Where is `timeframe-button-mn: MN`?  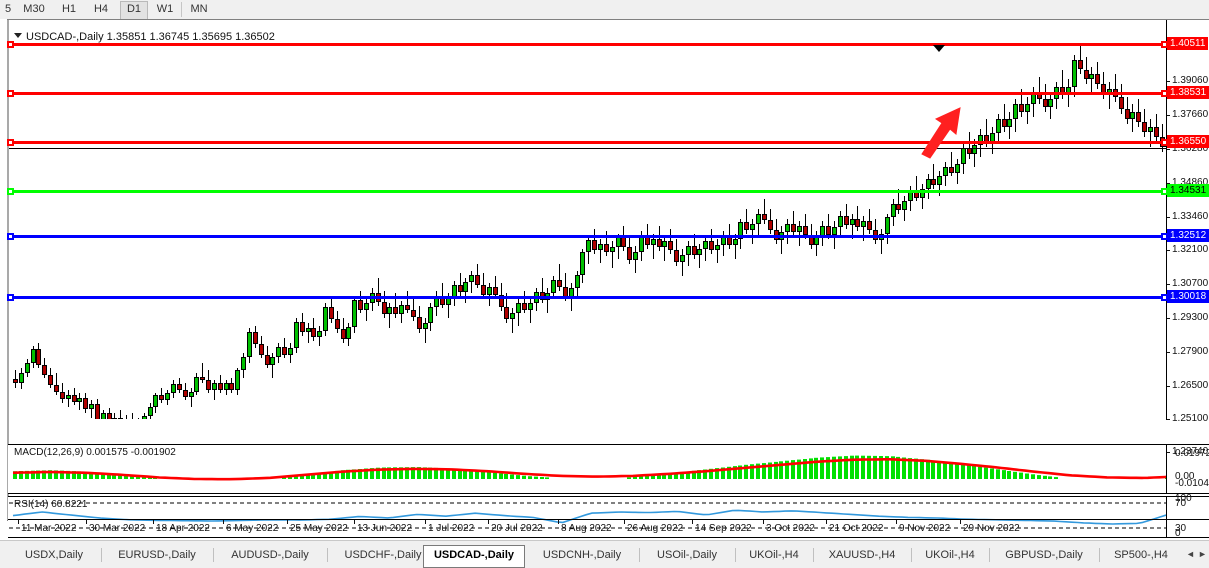 timeframe-button-mn: MN is located at coordinates (199, 9).